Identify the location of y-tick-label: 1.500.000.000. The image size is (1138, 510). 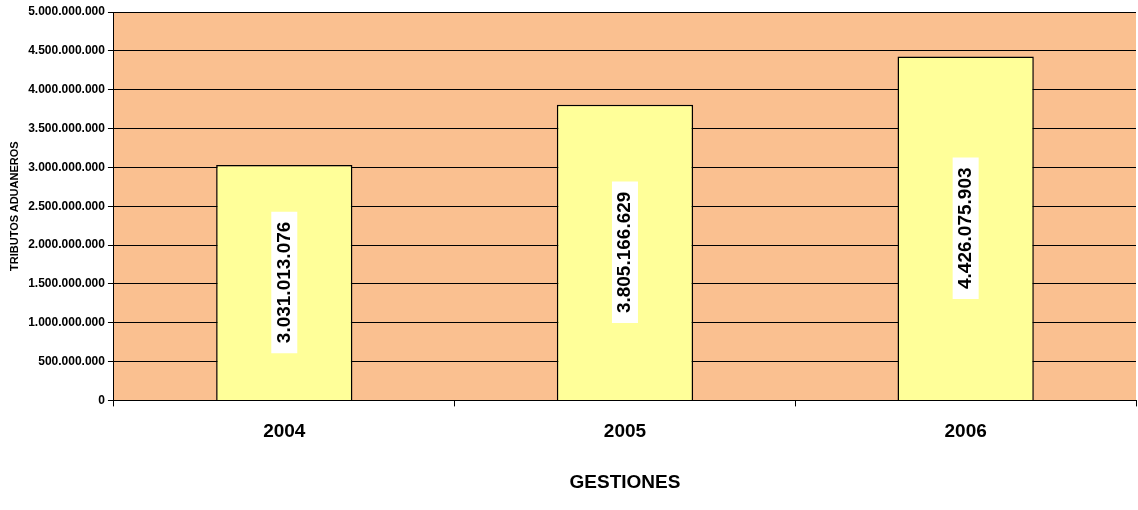
(67, 283).